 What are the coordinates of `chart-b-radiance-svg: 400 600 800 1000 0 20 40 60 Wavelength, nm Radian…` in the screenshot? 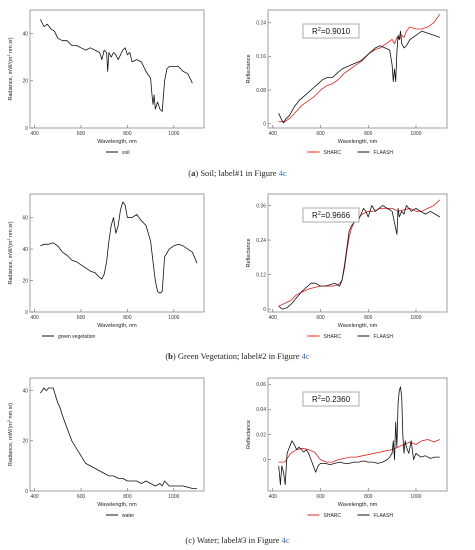 It's located at (106, 266).